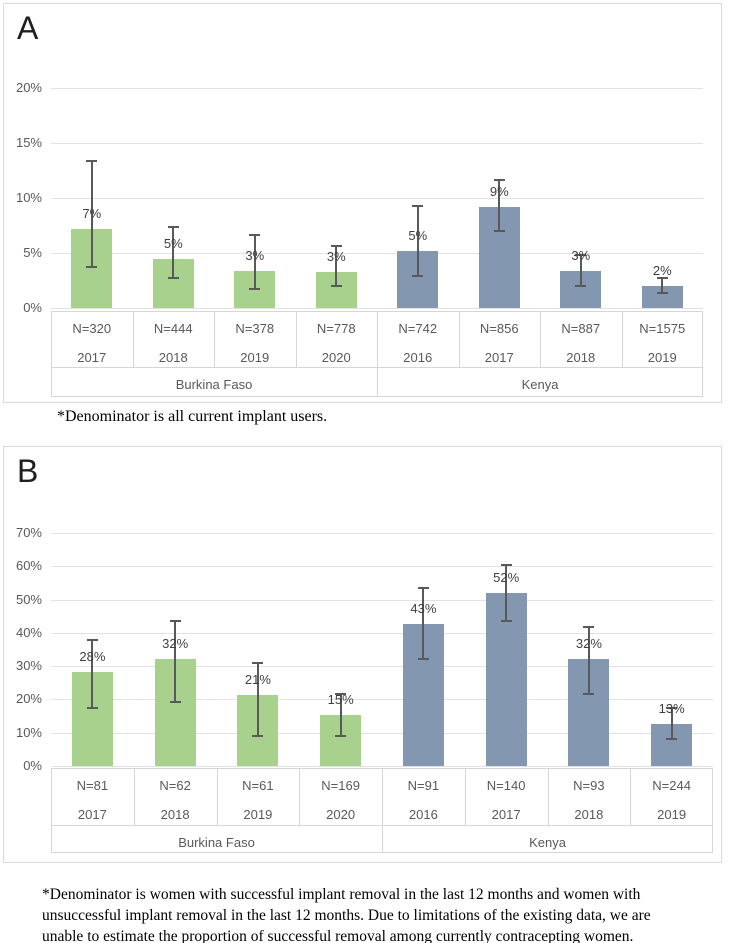 The height and width of the screenshot is (943, 731). I want to click on x-axis-year-label: 2016, so click(418, 357).